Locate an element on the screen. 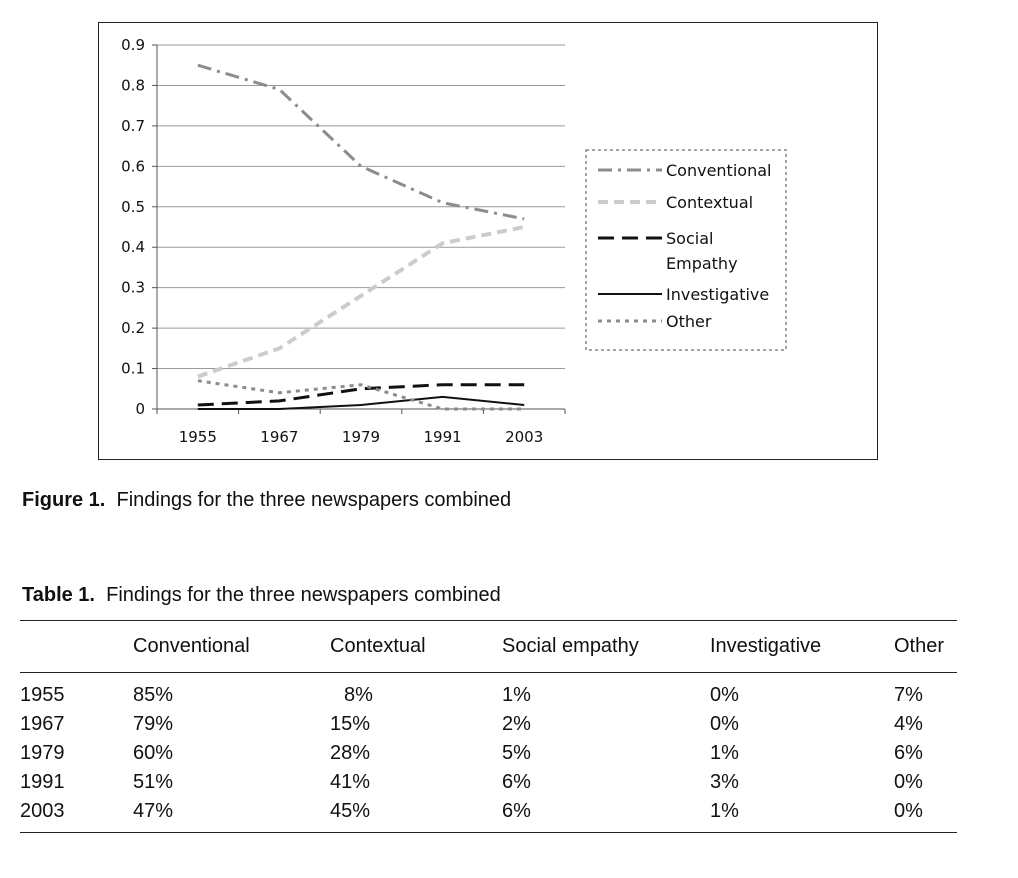  legend-box is located at coordinates (686, 250).